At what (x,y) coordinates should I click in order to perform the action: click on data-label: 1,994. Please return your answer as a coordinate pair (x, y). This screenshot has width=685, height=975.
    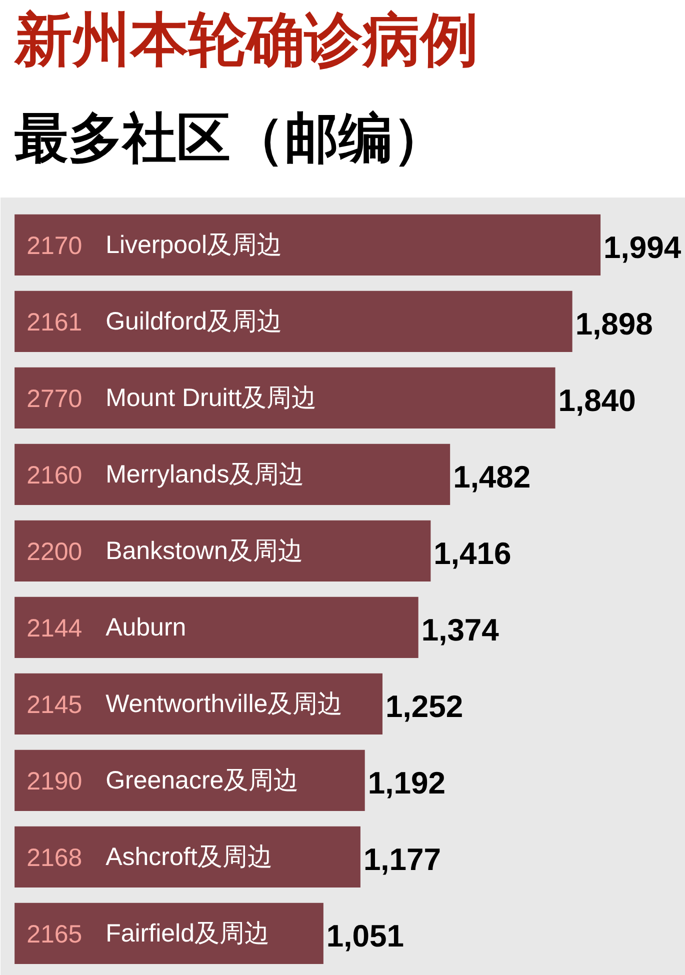
    Looking at the image, I should click on (643, 247).